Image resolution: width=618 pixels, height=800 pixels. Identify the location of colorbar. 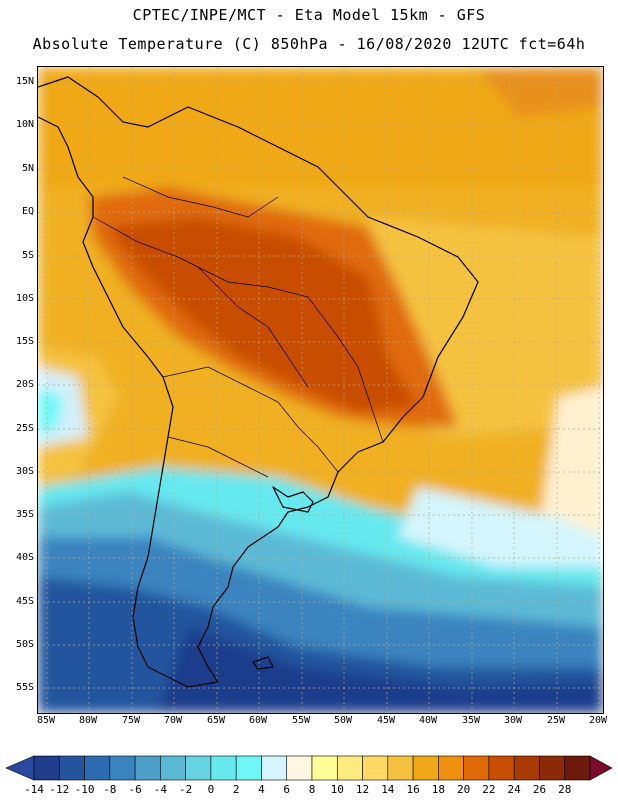
(309, 768).